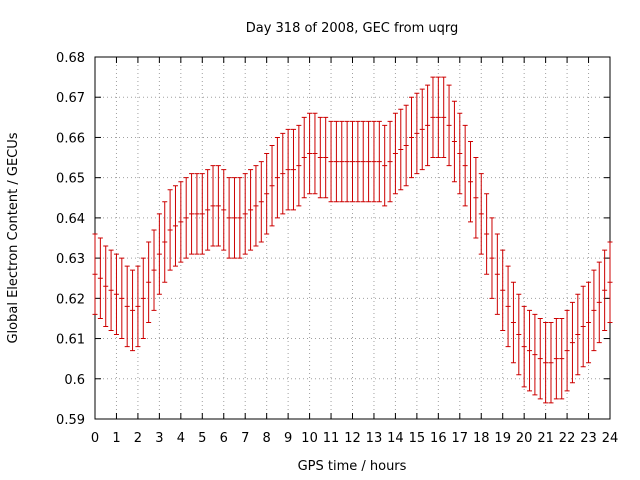  What do you see at coordinates (567, 438) in the screenshot?
I see `x-tick-label: 22` at bounding box center [567, 438].